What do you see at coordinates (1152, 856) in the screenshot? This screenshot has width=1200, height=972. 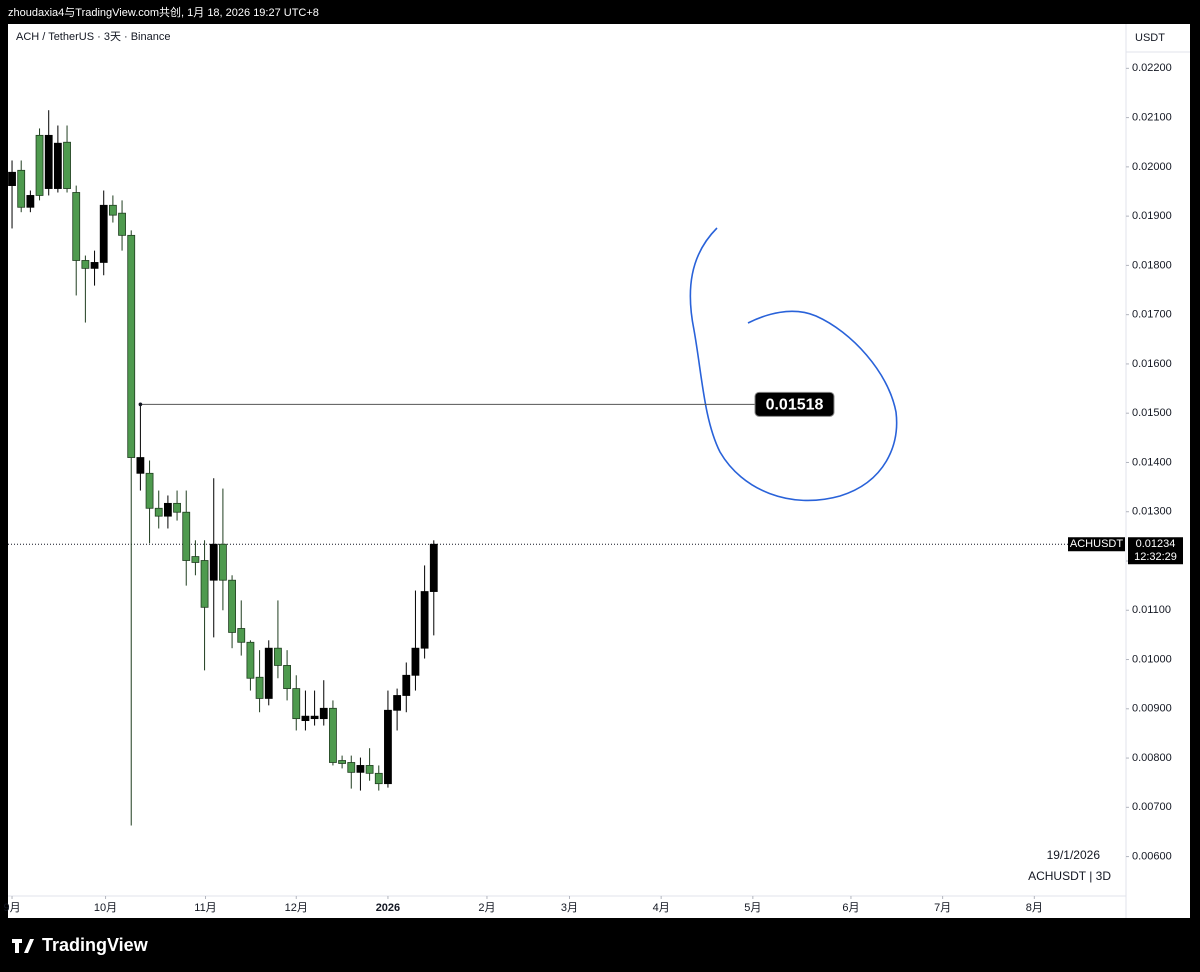 I see `y-tick-label: 0.00600` at bounding box center [1152, 856].